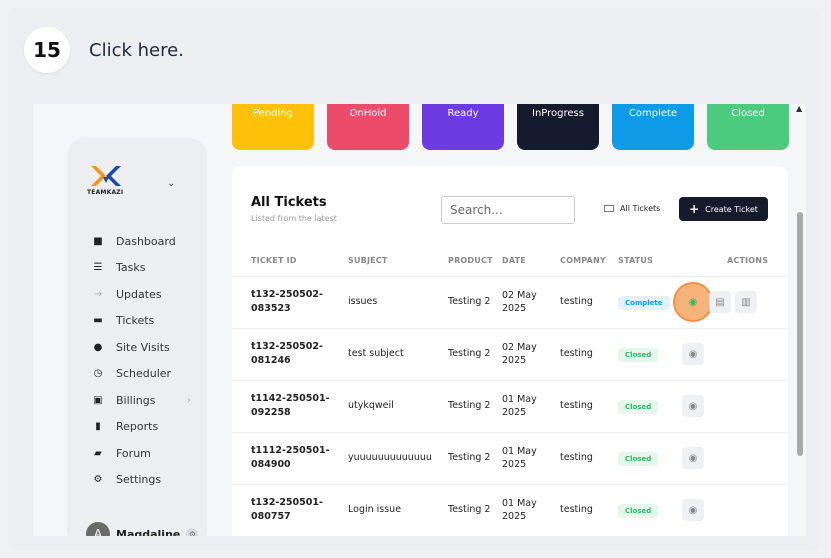 The height and width of the screenshot is (558, 831). I want to click on status-card-label: Pending, so click(273, 113).